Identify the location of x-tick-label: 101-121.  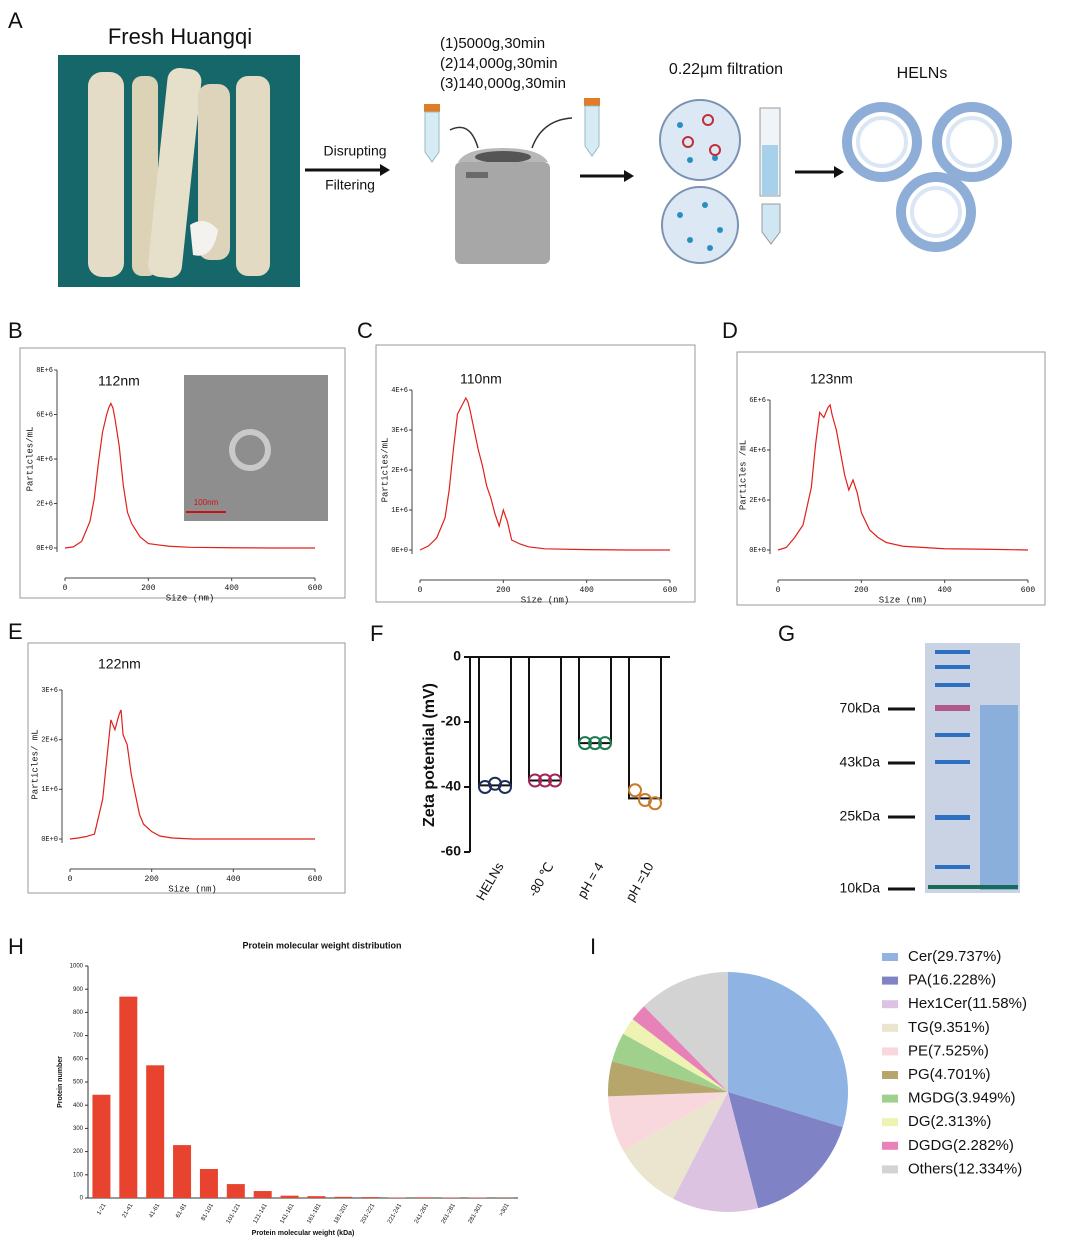
(234, 1213).